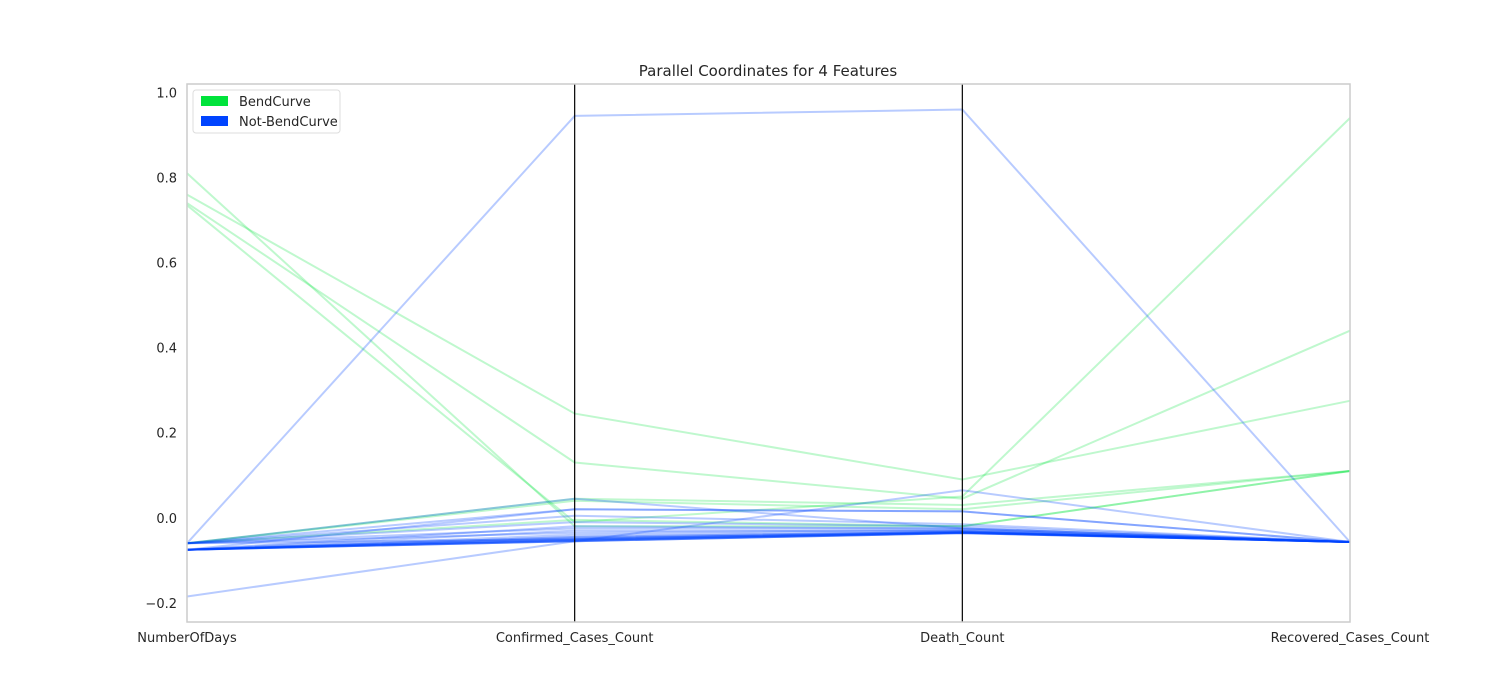  Describe the element at coordinates (288, 122) in the screenshot. I see `legend-label: Not-BendCurve` at that location.